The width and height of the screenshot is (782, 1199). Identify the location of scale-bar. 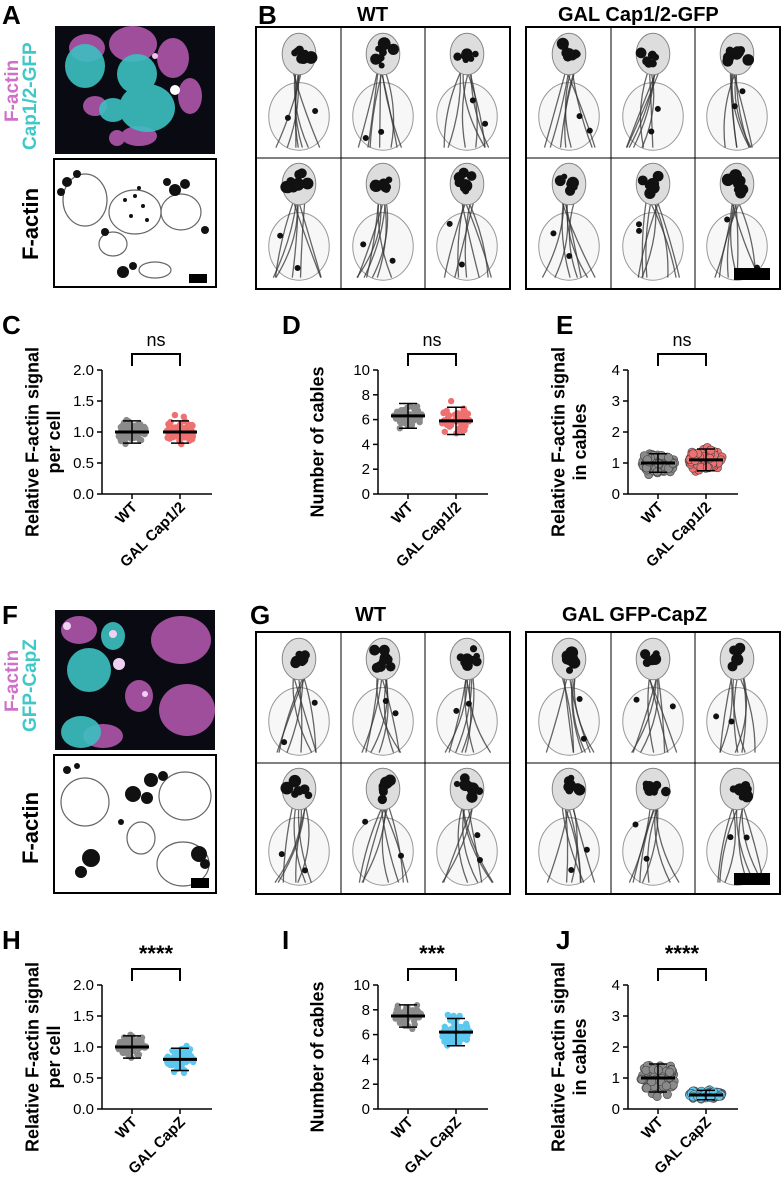
(198, 278).